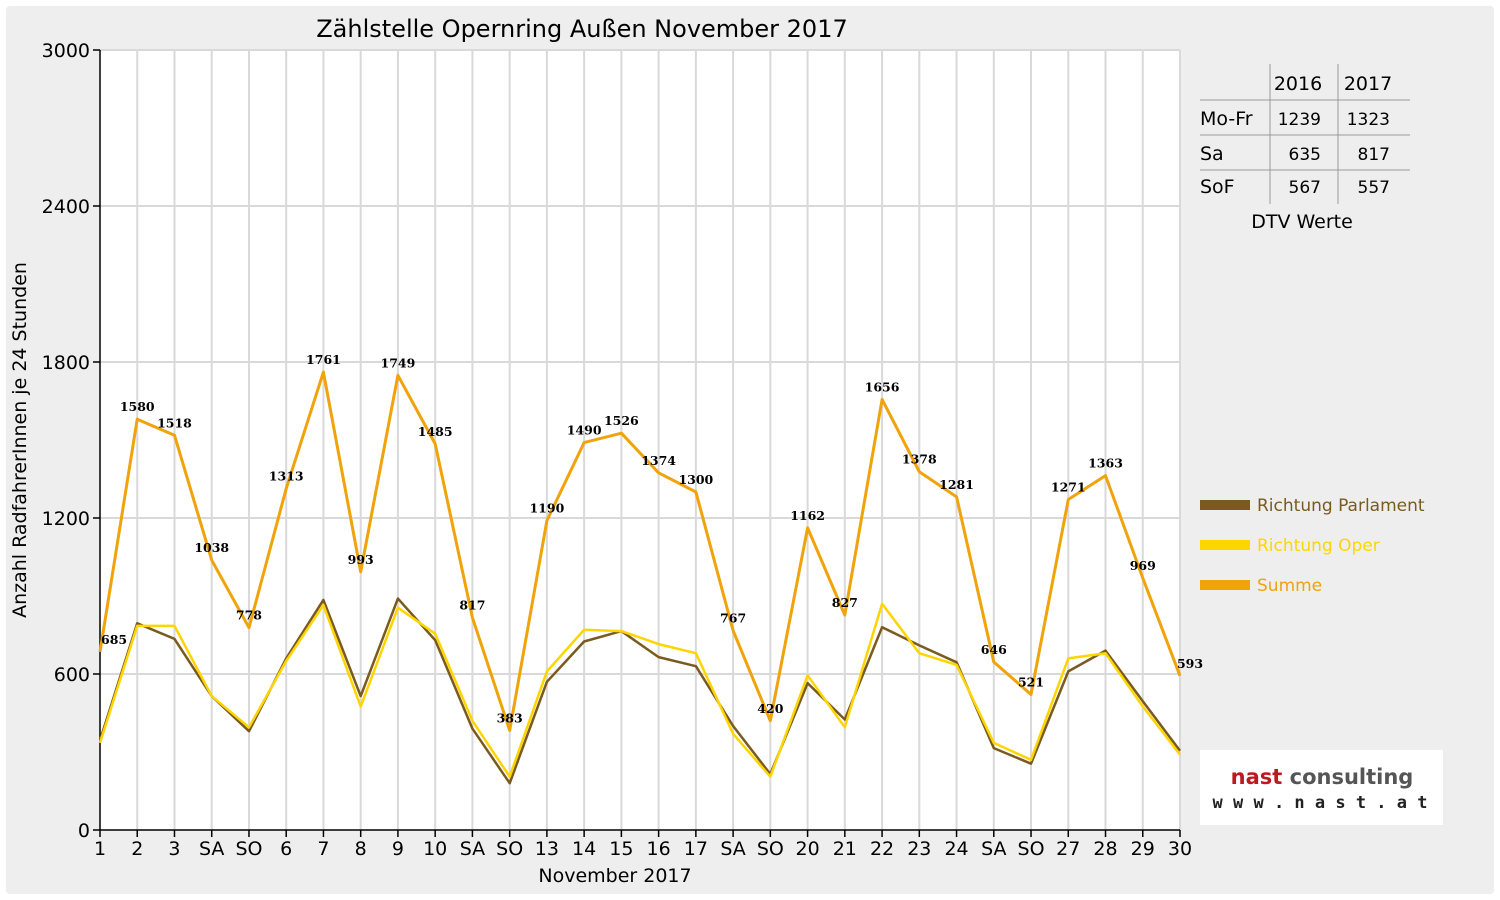 Image resolution: width=1500 pixels, height=900 pixels. What do you see at coordinates (621, 849) in the screenshot?
I see `x-tick-label: 15` at bounding box center [621, 849].